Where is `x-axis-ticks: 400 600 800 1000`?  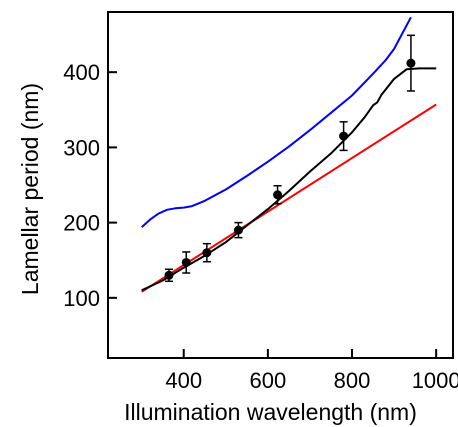 x-axis-ticks: 400 600 800 1000 is located at coordinates (311, 371).